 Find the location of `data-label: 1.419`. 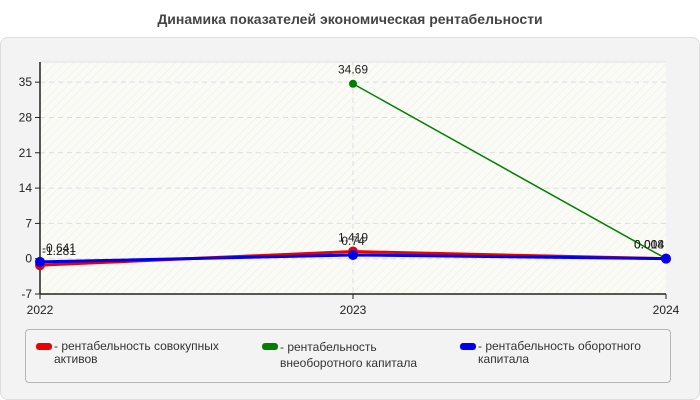

data-label: 1.419 is located at coordinates (353, 238).